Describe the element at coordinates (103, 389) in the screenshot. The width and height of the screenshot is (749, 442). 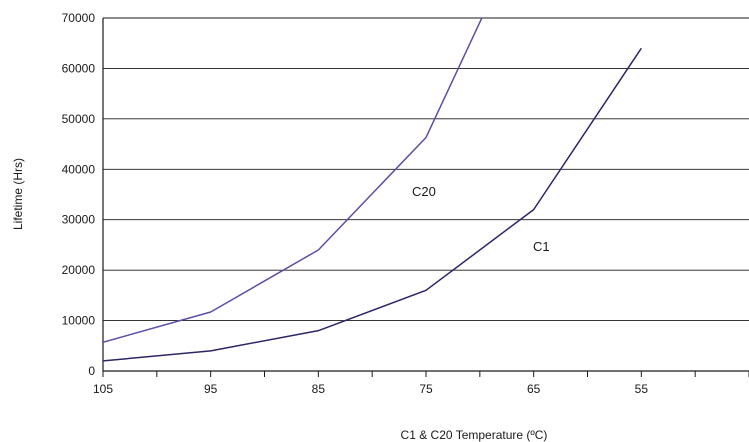
I see `x-tick-label: 105` at that location.